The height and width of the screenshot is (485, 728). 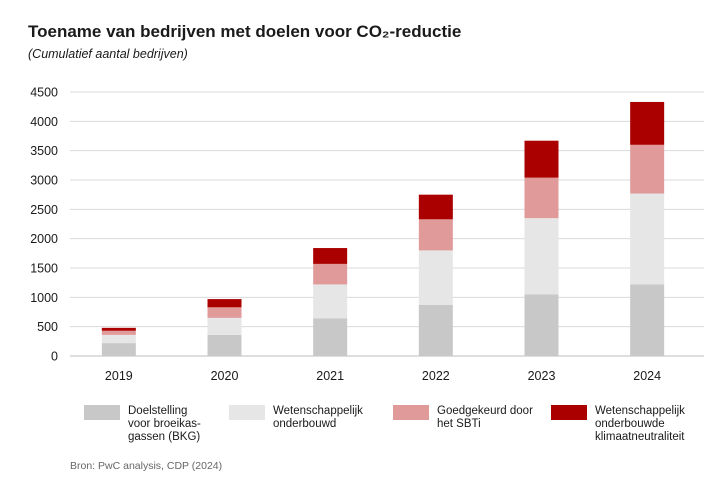 I want to click on y-tick-label-3000: 3000, so click(x=44, y=181).